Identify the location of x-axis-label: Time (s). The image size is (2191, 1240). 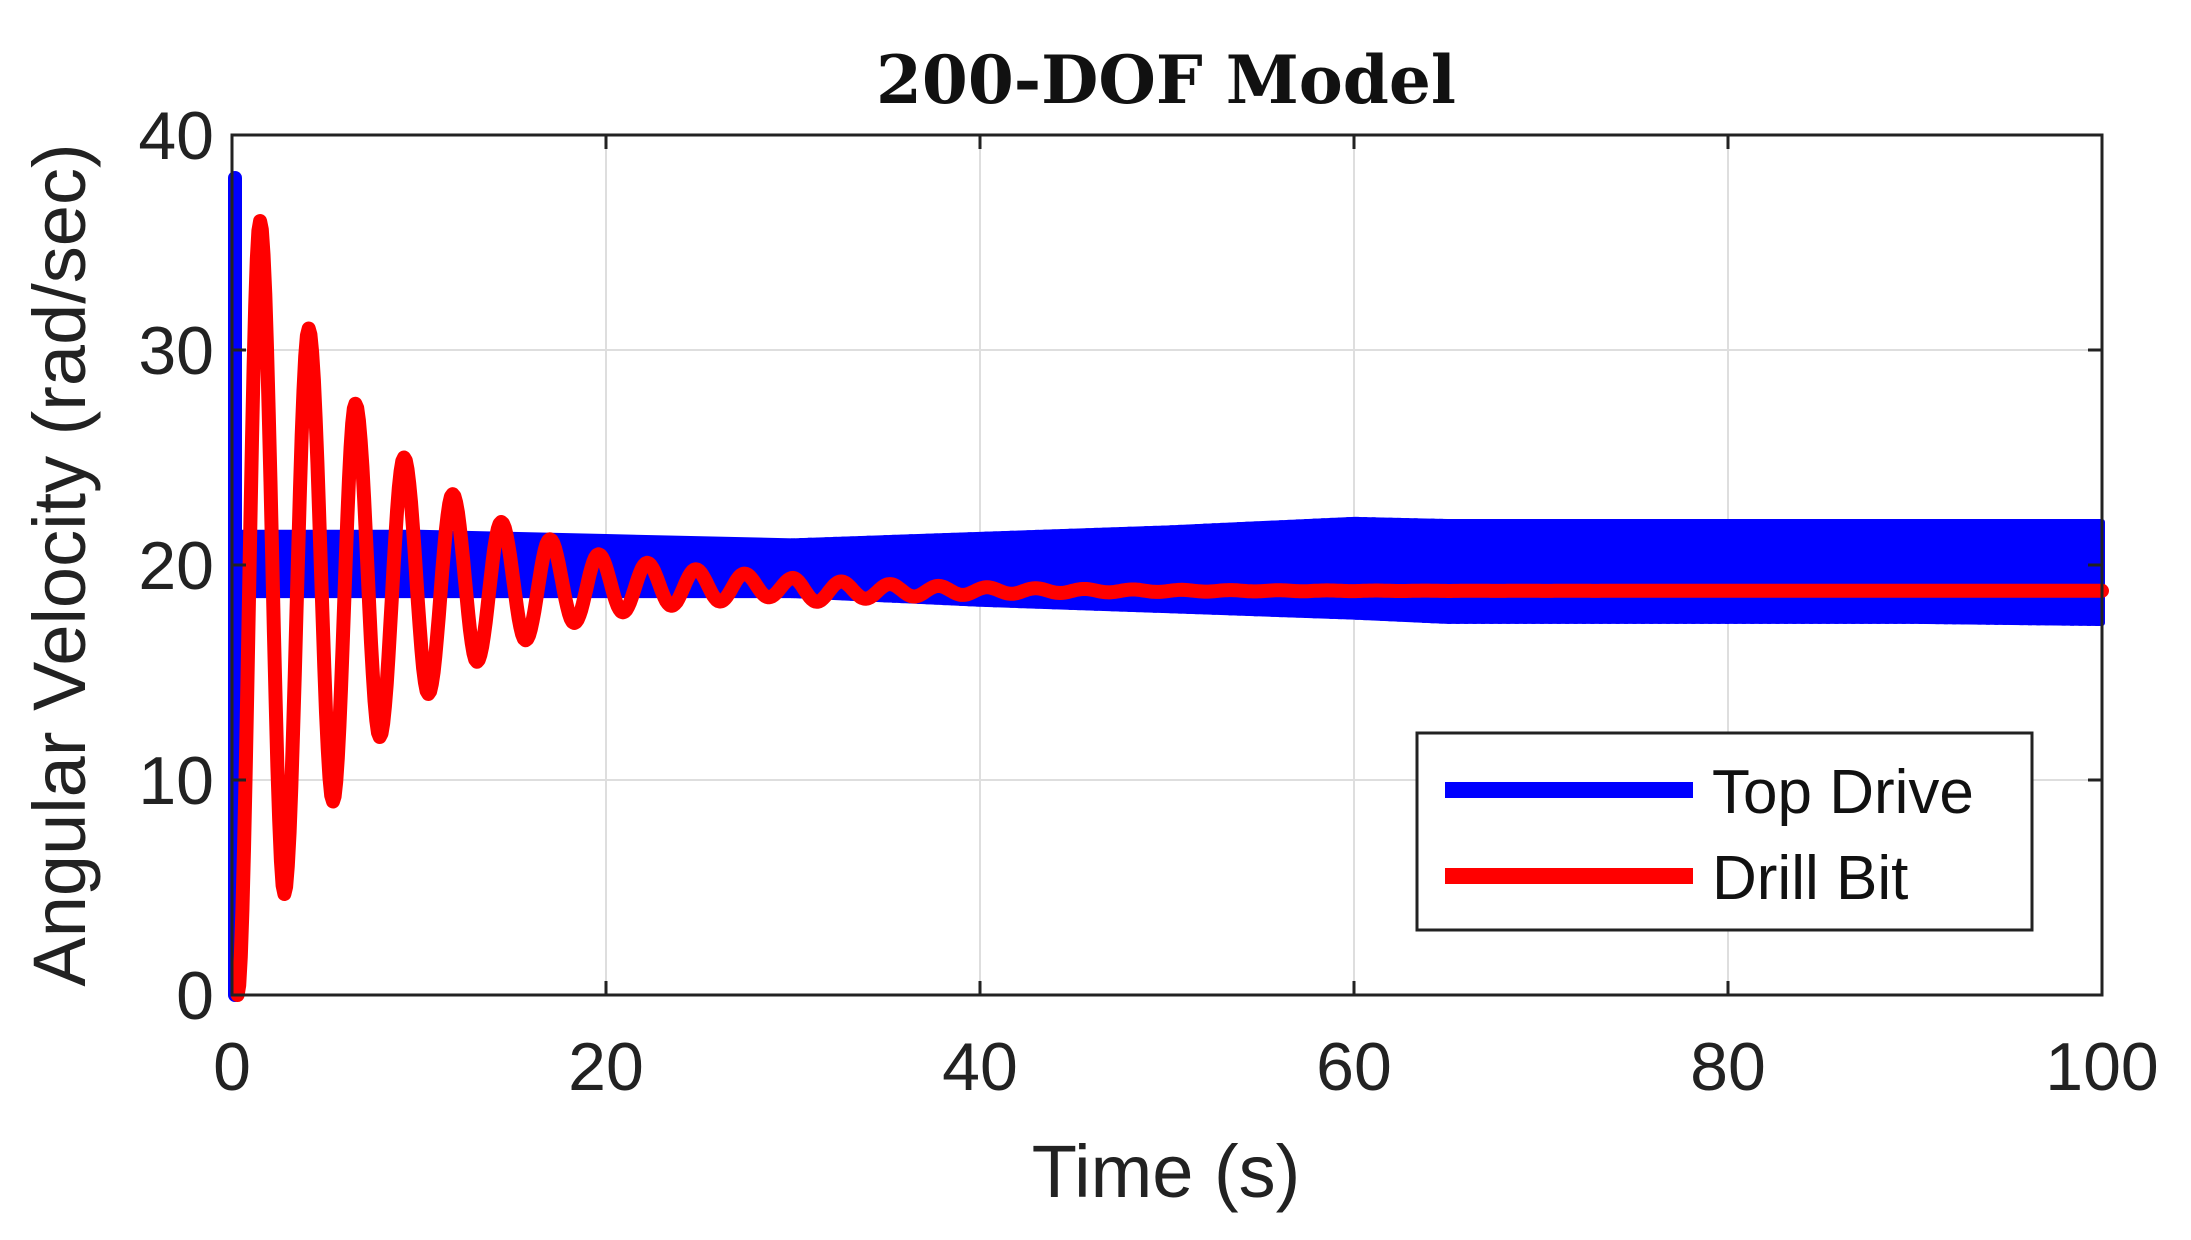
(1166, 1171).